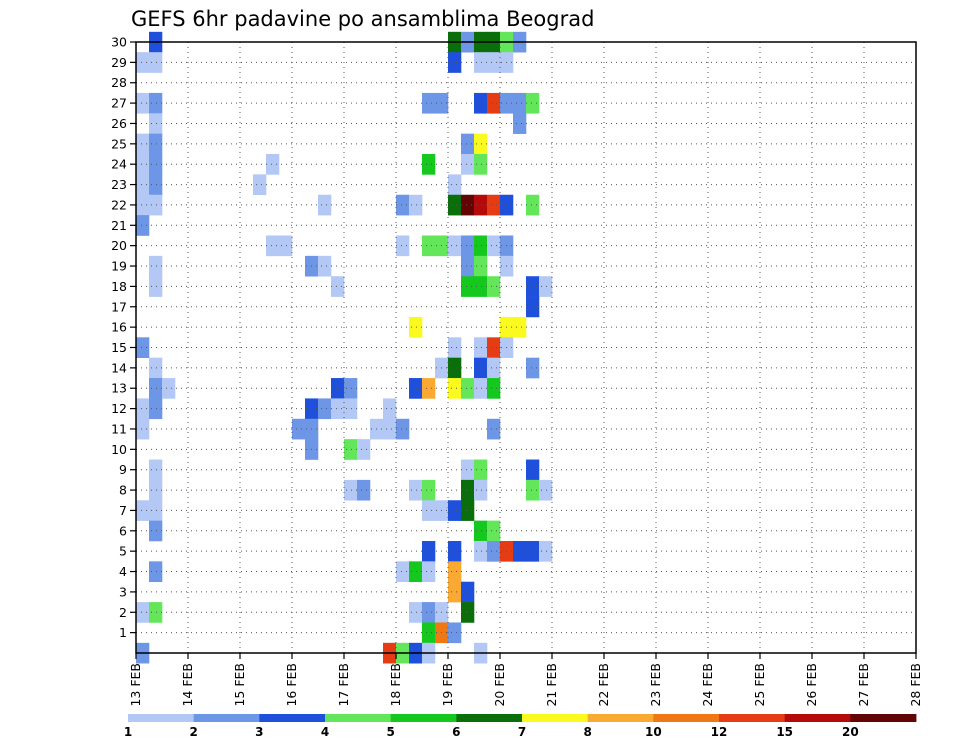 The width and height of the screenshot is (960, 742). Describe the element at coordinates (123, 551) in the screenshot. I see `y-tick-label: 5` at that location.